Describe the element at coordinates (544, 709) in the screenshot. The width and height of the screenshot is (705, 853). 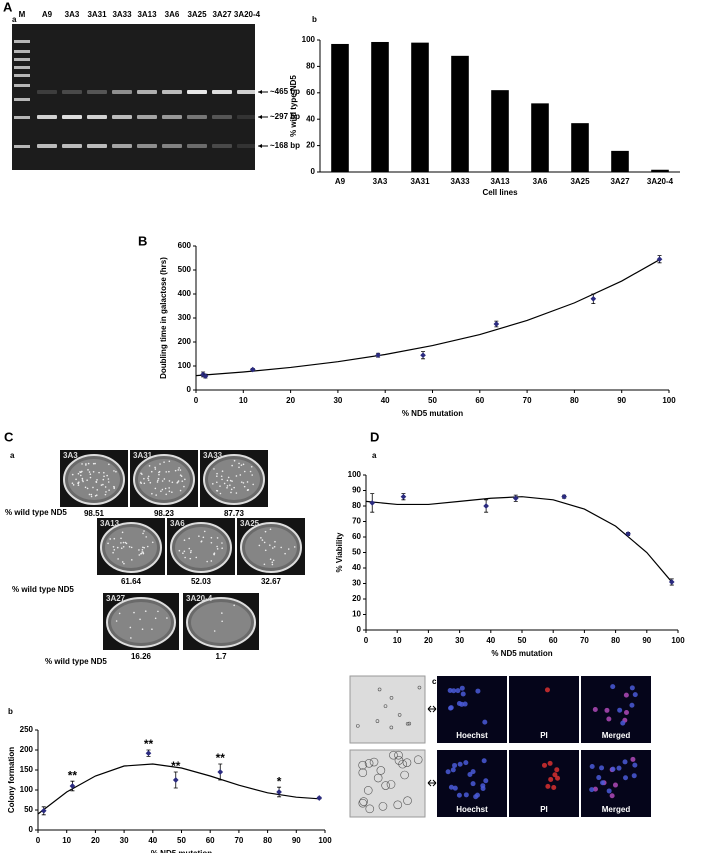
I see `fluorescence` at that location.